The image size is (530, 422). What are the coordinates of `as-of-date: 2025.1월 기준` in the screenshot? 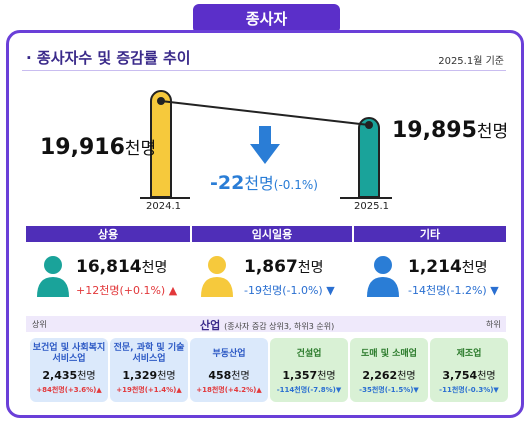 It's located at (471, 61).